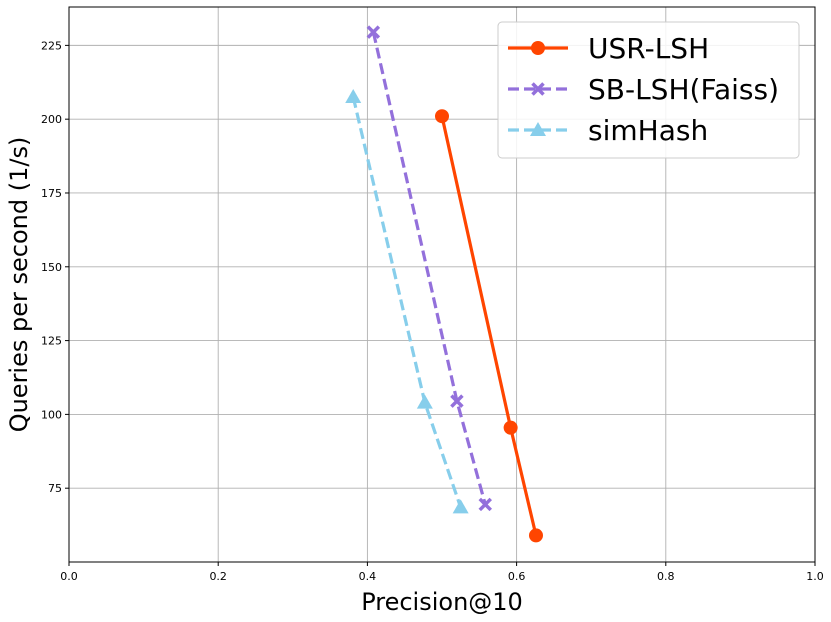 The image size is (831, 622). What do you see at coordinates (368, 576) in the screenshot?
I see `x-tick-label: 0.4` at bounding box center [368, 576].